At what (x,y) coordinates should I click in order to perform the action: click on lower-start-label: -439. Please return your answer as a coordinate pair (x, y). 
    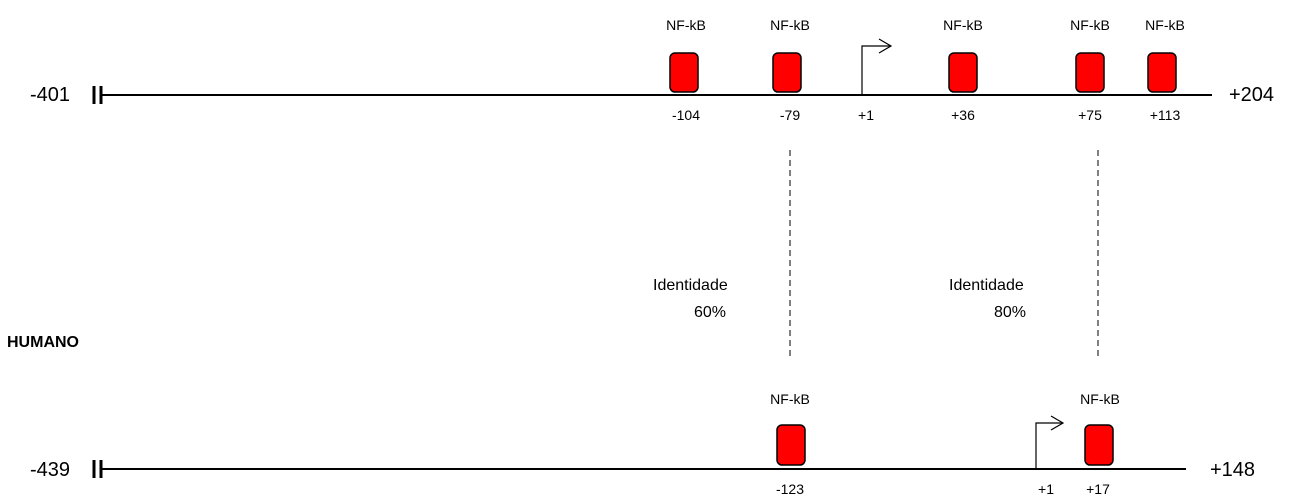
    Looking at the image, I should click on (50, 470).